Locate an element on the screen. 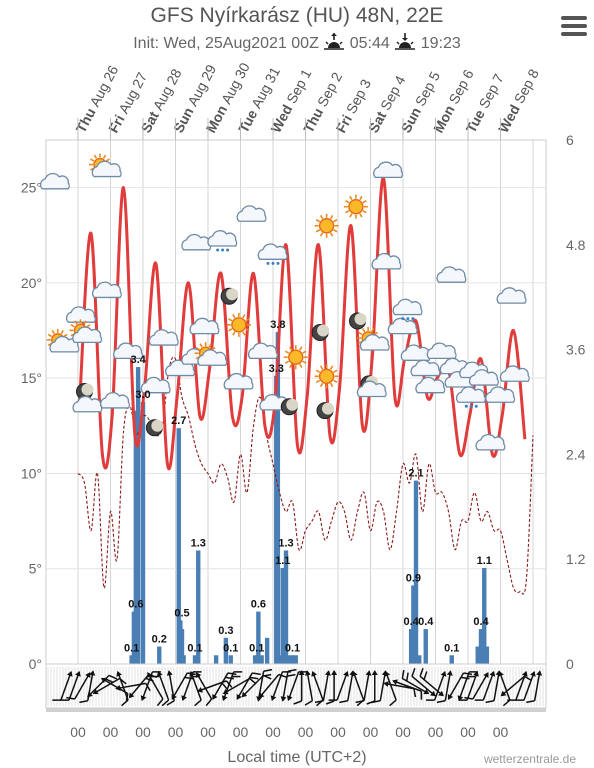  bottom-tick-labels: 00 00 00 00 00 00 00 00 00 00 00 00 00 00 is located at coordinates (289, 732).